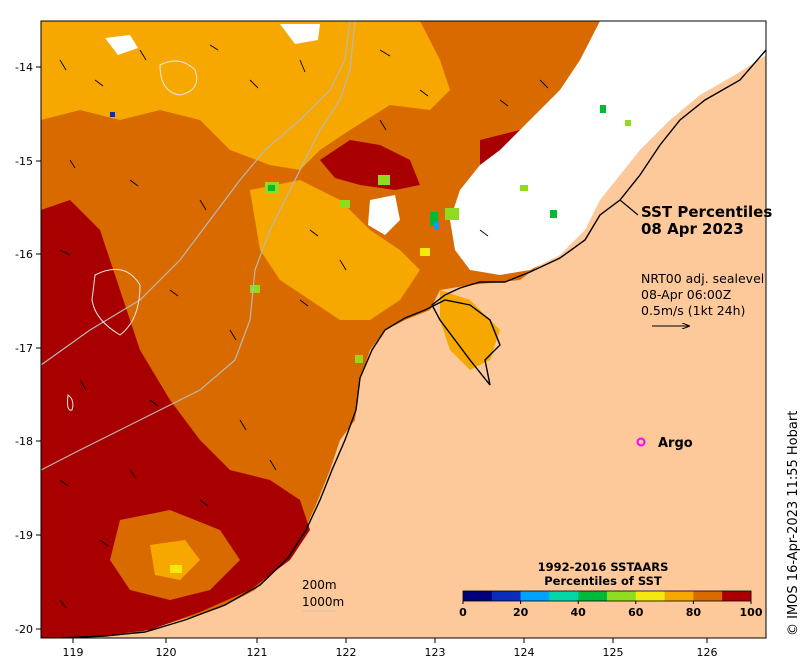 This screenshot has width=810, height=672. What do you see at coordinates (603, 581) in the screenshot?
I see `colorbar-title-line-2: Percentiles of SST` at bounding box center [603, 581].